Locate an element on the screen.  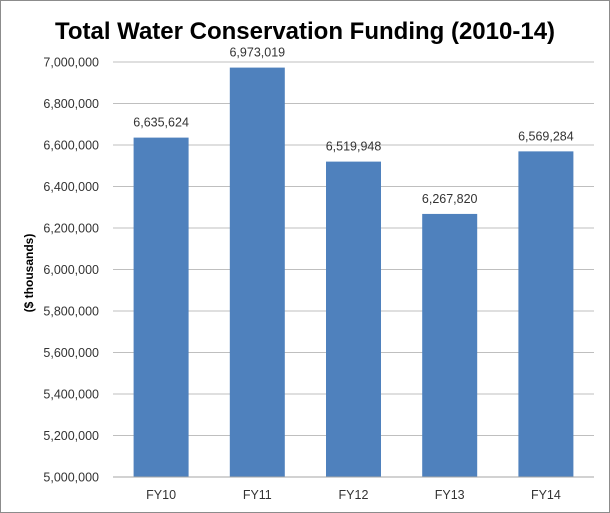
x-tick-label: FY11 is located at coordinates (257, 495).